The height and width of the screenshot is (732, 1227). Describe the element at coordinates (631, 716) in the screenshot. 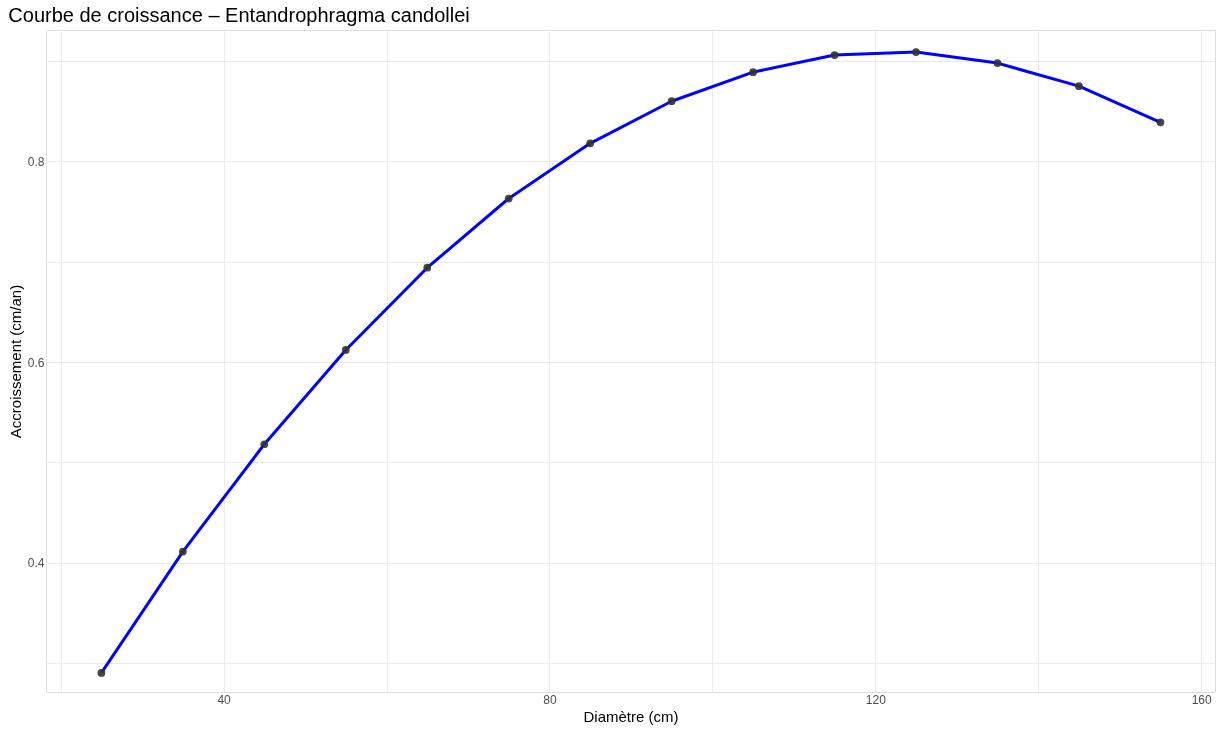

I see `x-axis-title: Diamètre (cm)` at that location.